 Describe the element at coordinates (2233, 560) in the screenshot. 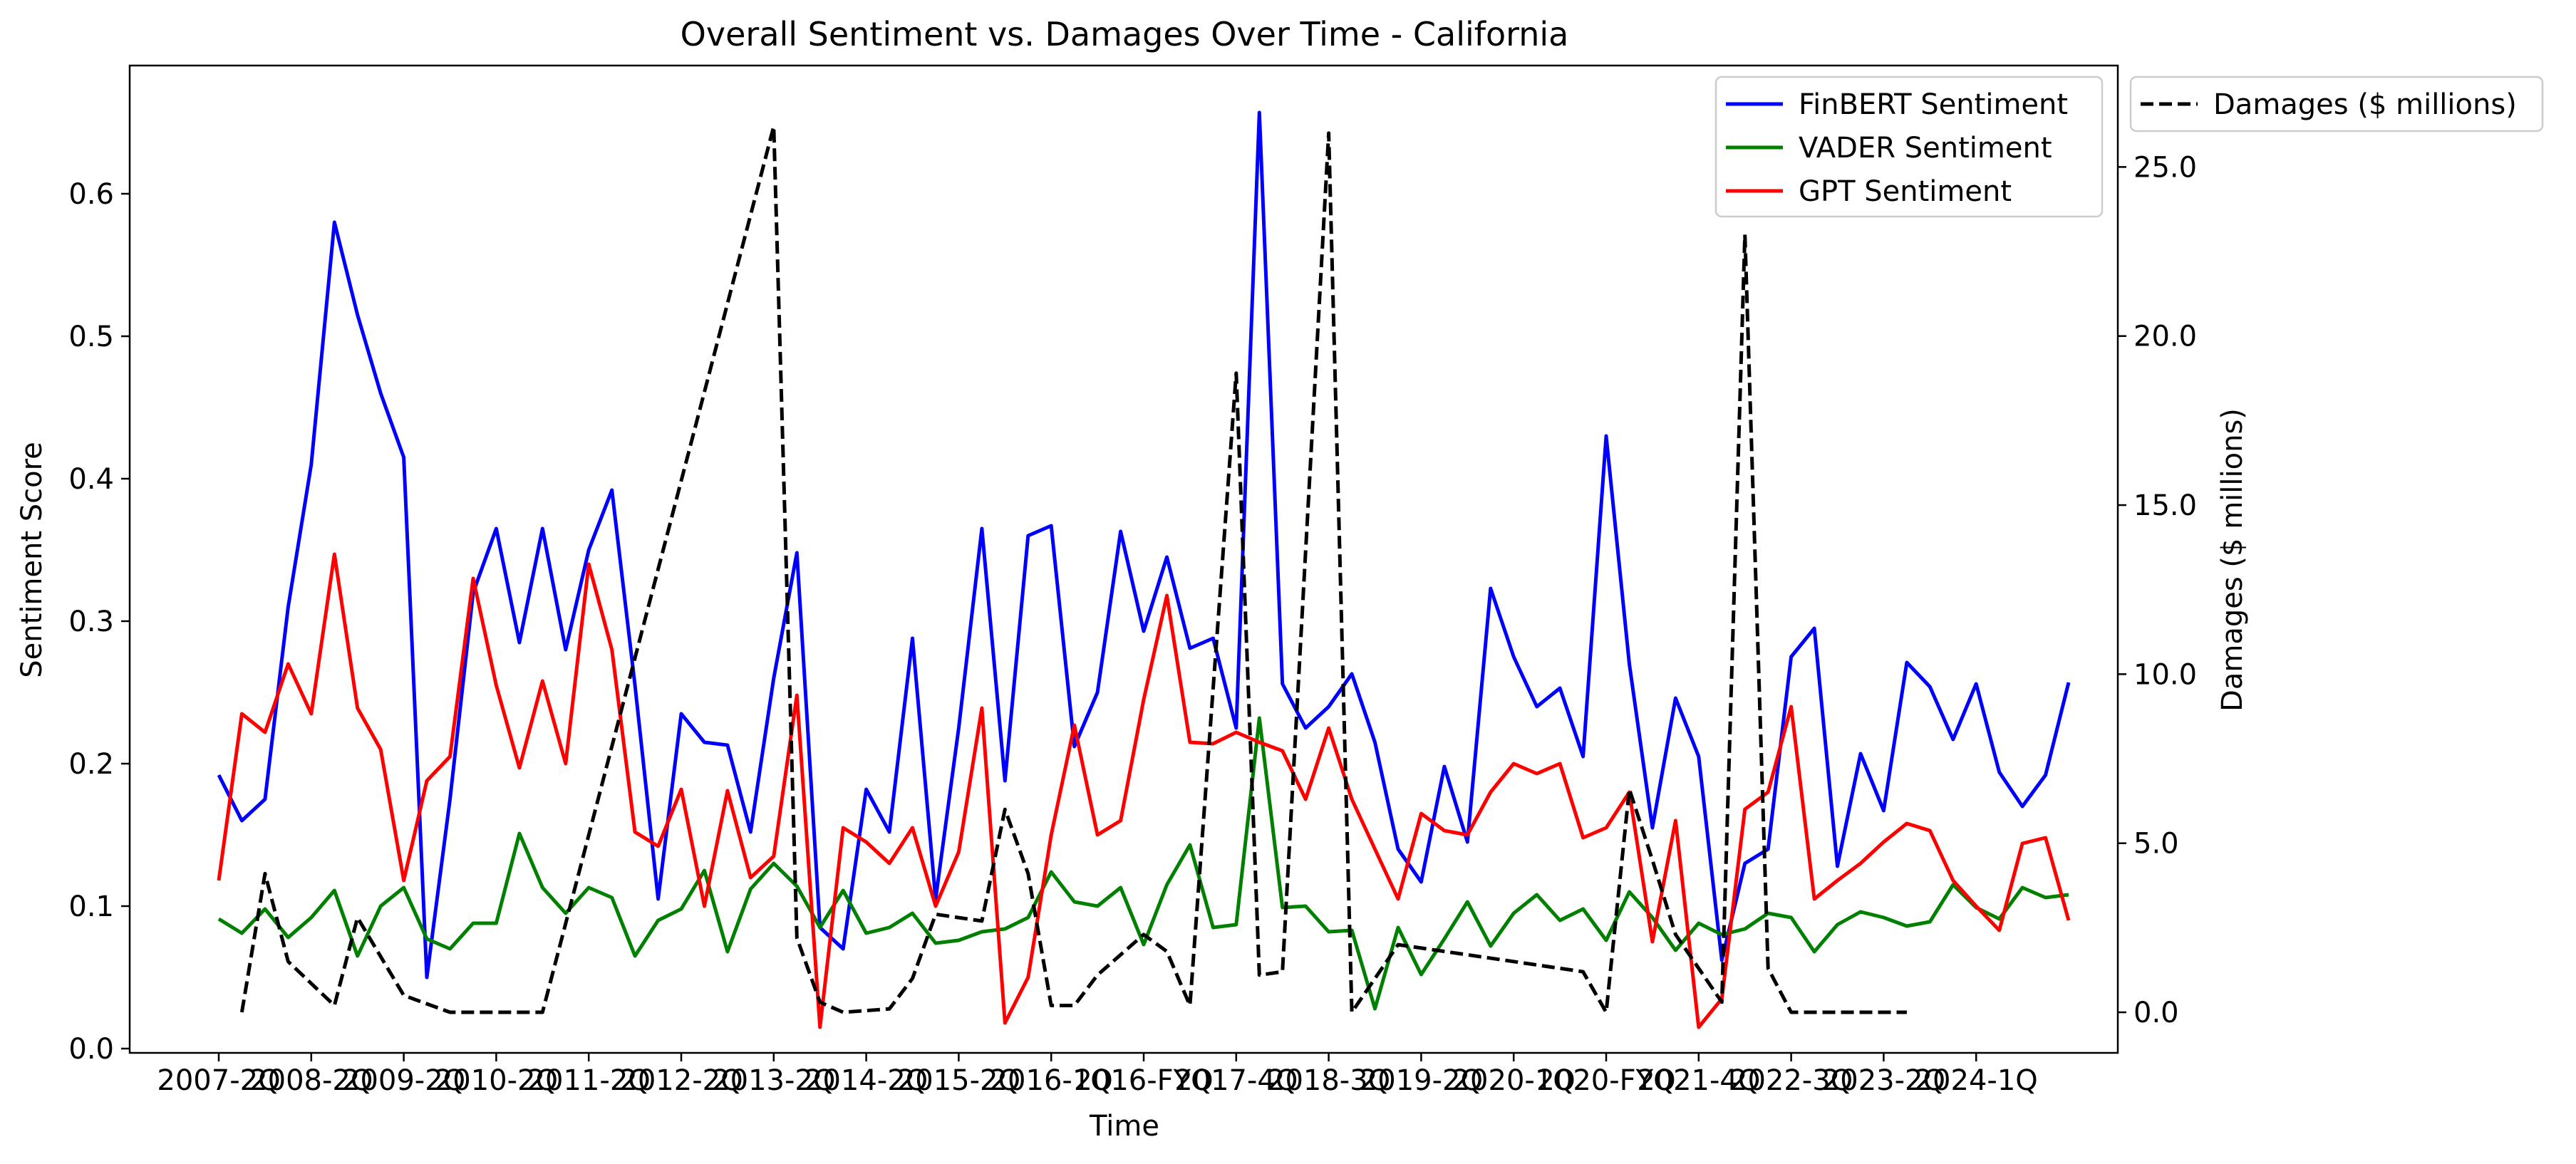

I see `y2-axis-label: Damages ($ millions)` at that location.